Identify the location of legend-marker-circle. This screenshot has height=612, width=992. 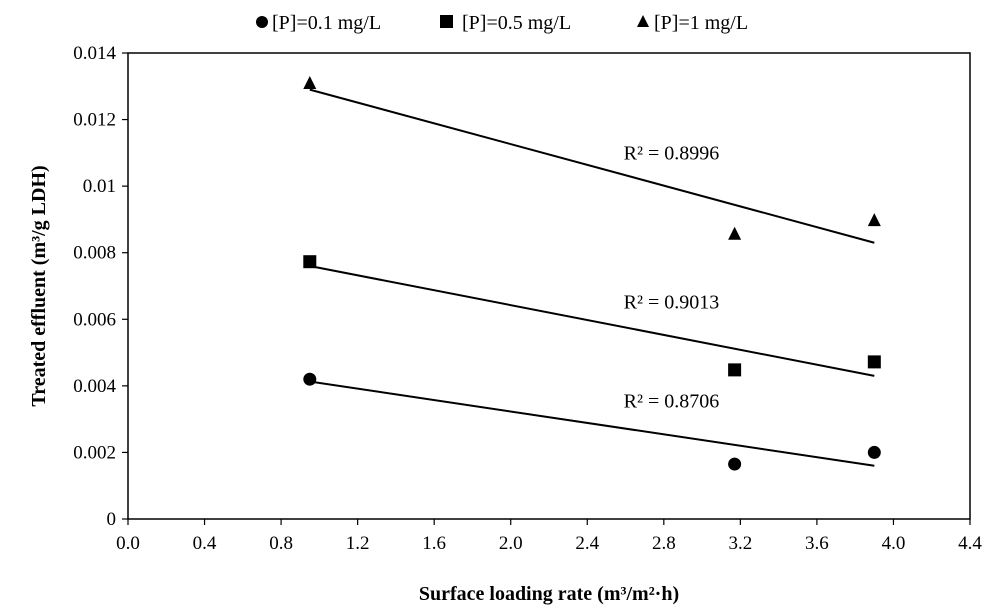
(262, 22).